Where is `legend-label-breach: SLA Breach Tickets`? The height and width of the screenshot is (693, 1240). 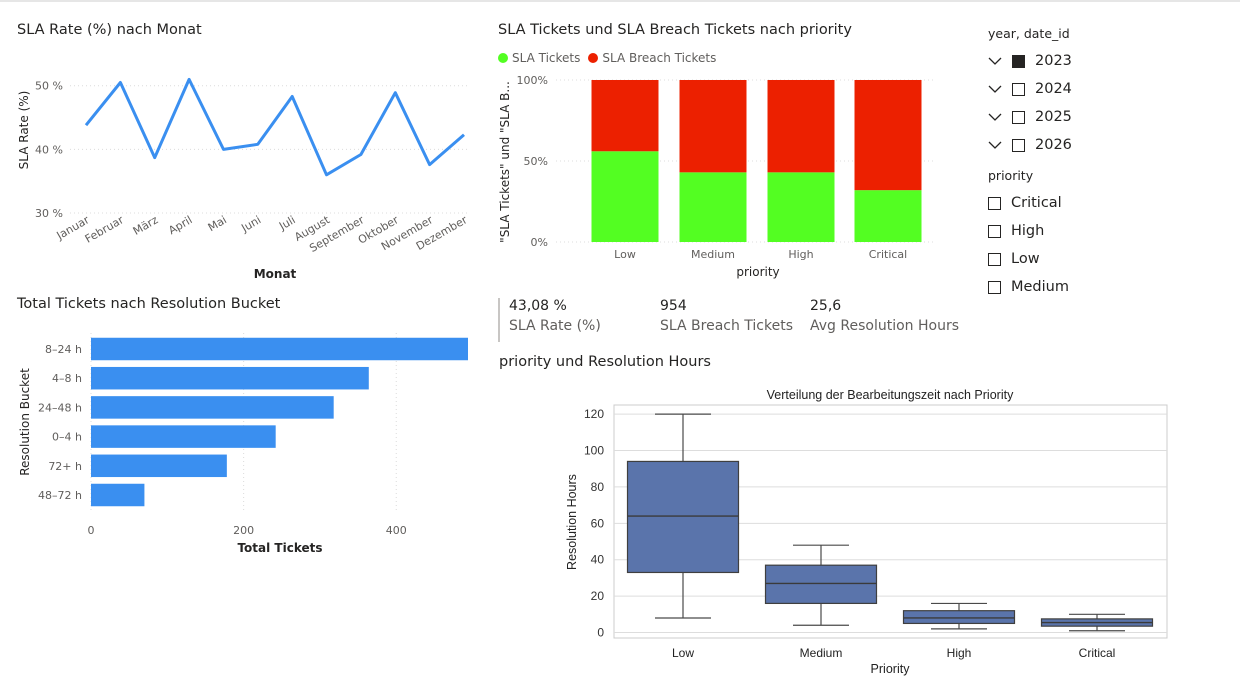
legend-label-breach: SLA Breach Tickets is located at coordinates (659, 58).